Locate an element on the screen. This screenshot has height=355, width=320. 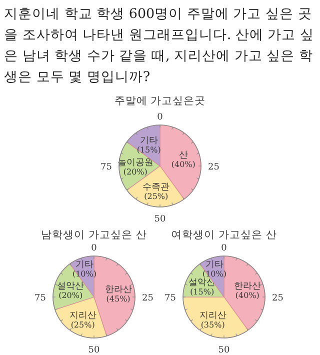
slice-label: 산 is located at coordinates (183, 155).